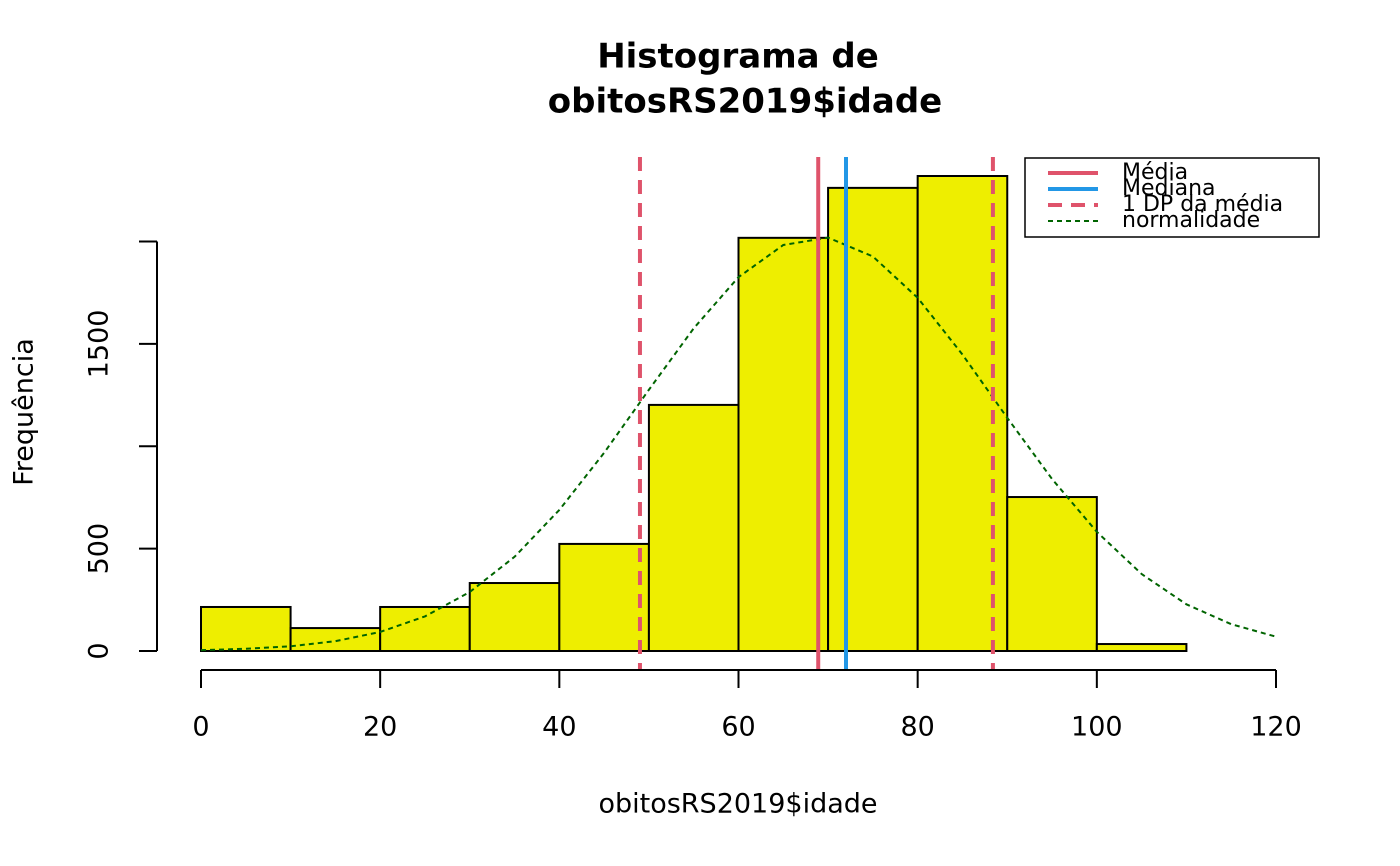 This screenshot has width=1400, height=866. Describe the element at coordinates (1169, 188) in the screenshot. I see `legend-label: Mediana` at that location.